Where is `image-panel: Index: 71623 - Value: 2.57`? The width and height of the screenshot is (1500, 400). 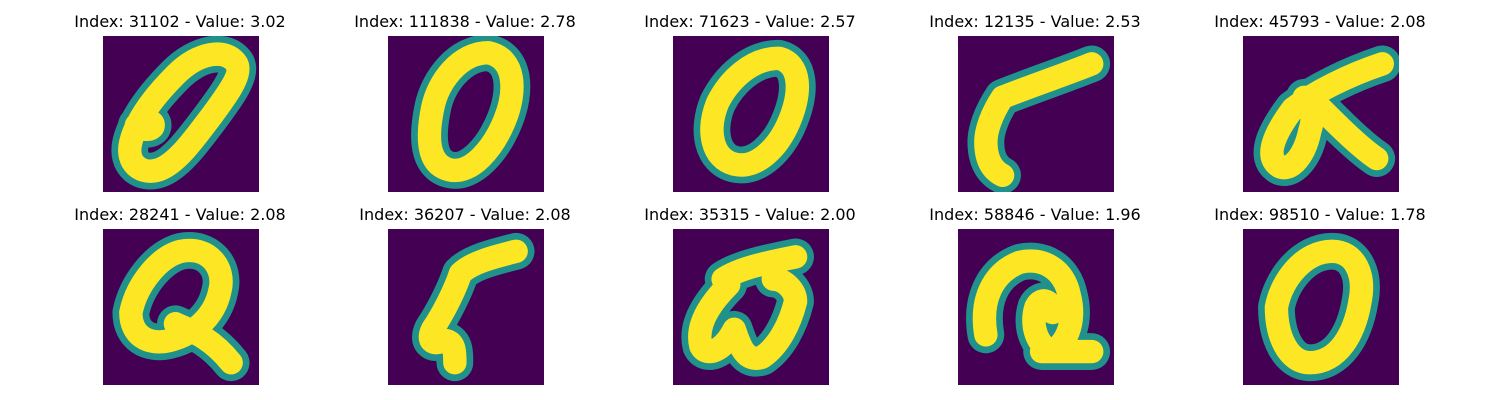 image-panel: Index: 71623 - Value: 2.57 is located at coordinates (750, 102).